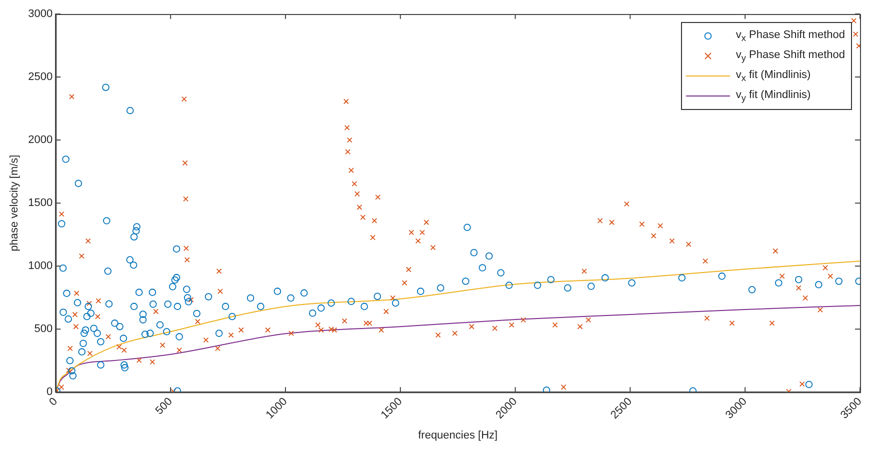  I want to click on y-tick-label: 1500, so click(40, 203).